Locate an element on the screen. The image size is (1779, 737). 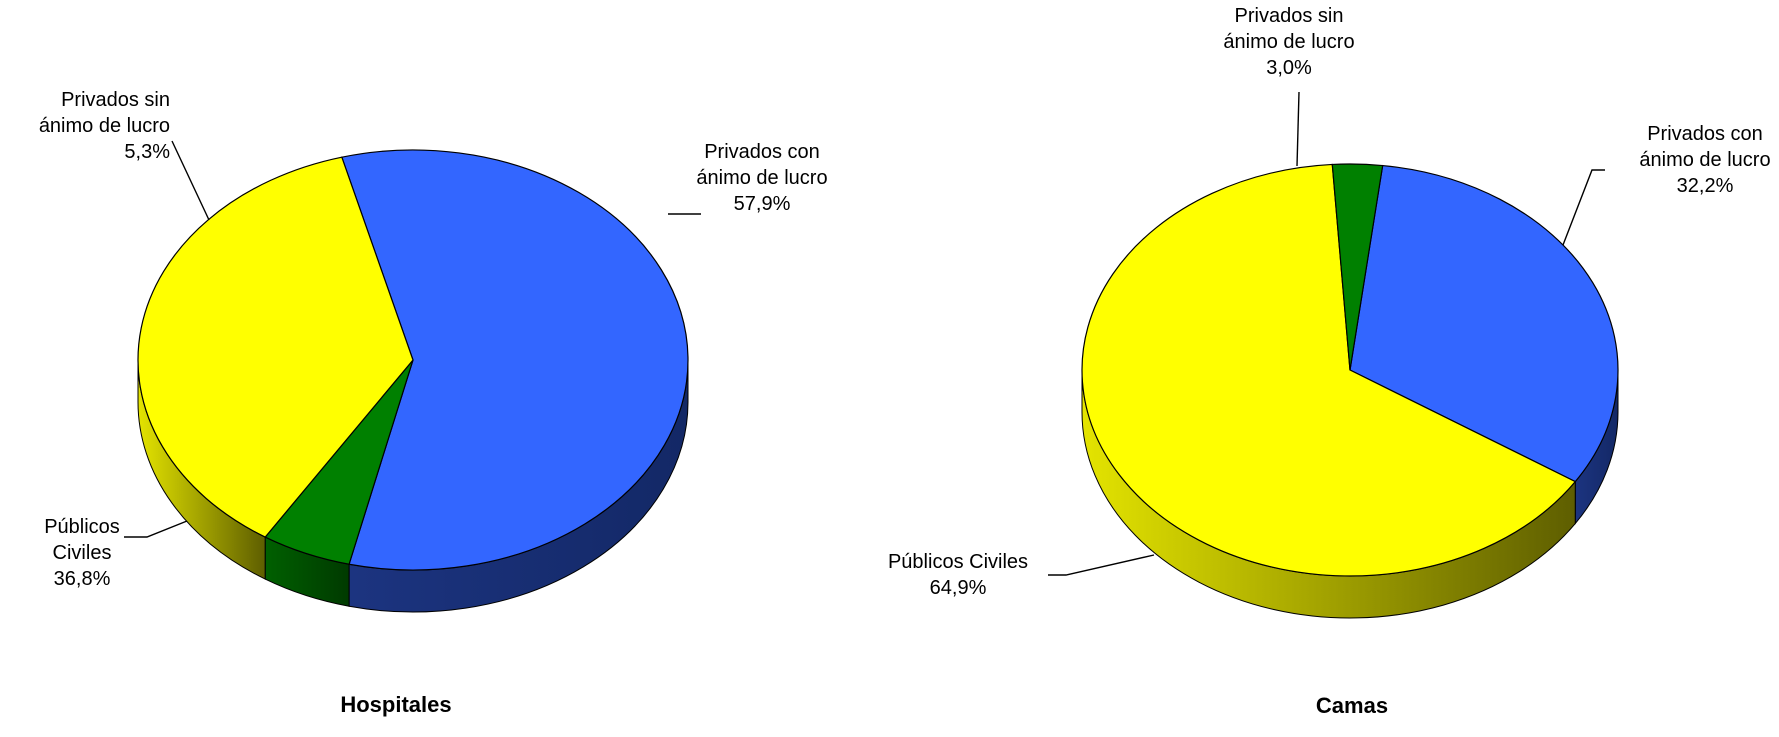
pie-1-slice-2-leader is located at coordinates (1298, 129).